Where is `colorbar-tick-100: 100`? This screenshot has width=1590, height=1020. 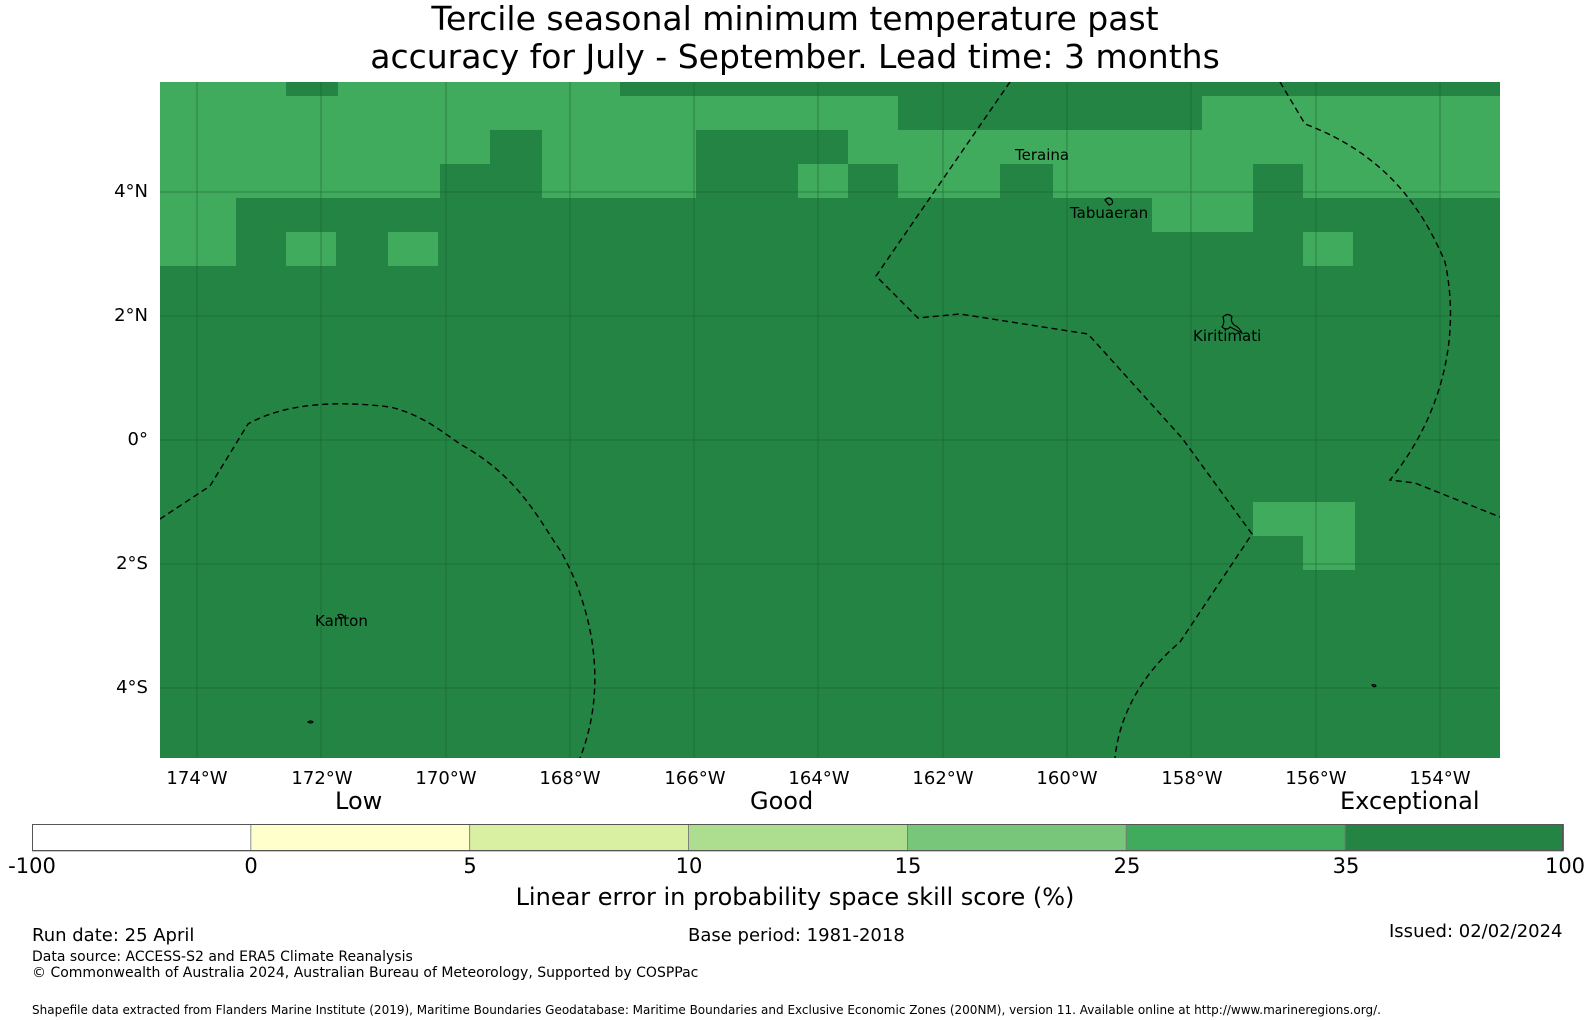 colorbar-tick-100: 100 is located at coordinates (1565, 866).